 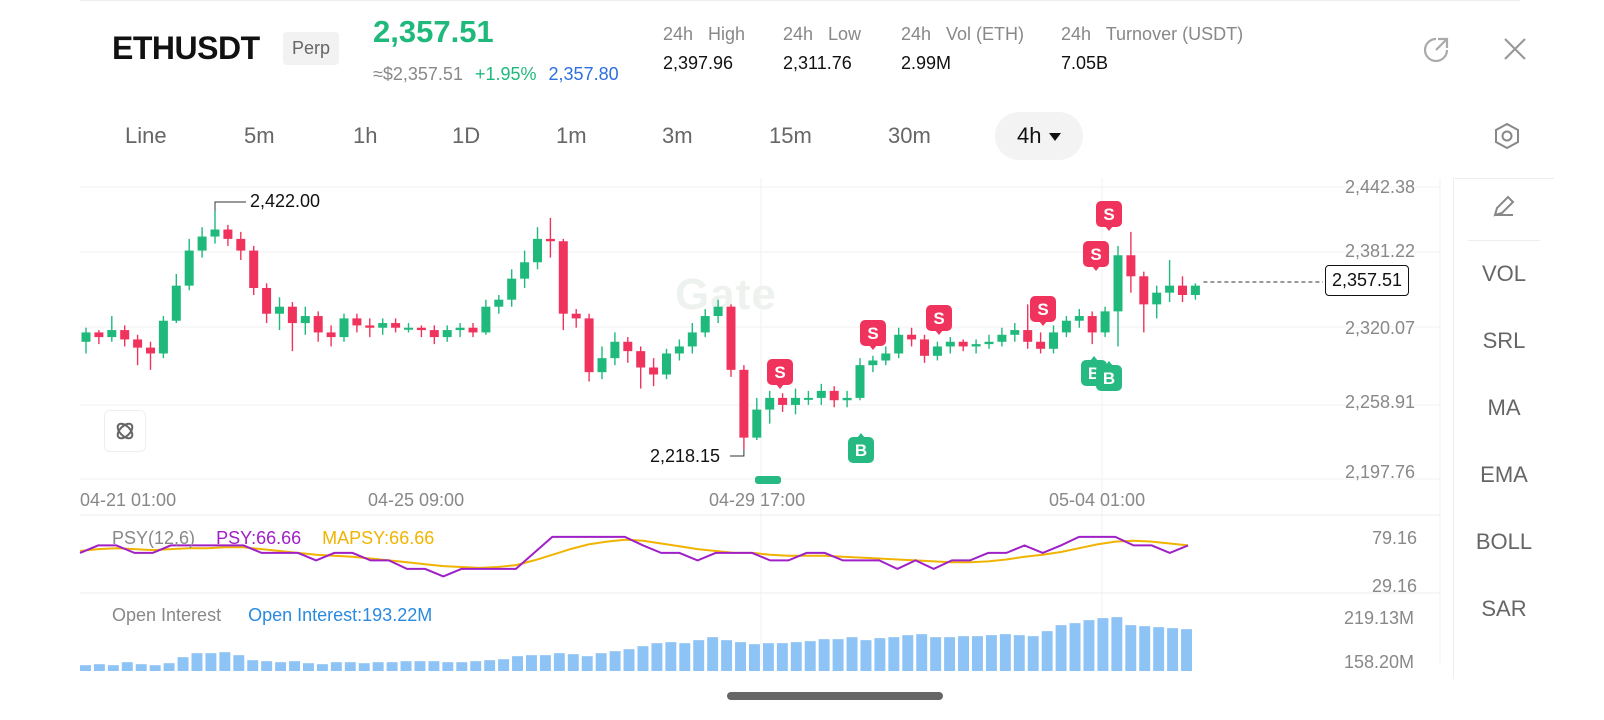 What do you see at coordinates (1043, 311) in the screenshot?
I see `sell-signal: S` at bounding box center [1043, 311].